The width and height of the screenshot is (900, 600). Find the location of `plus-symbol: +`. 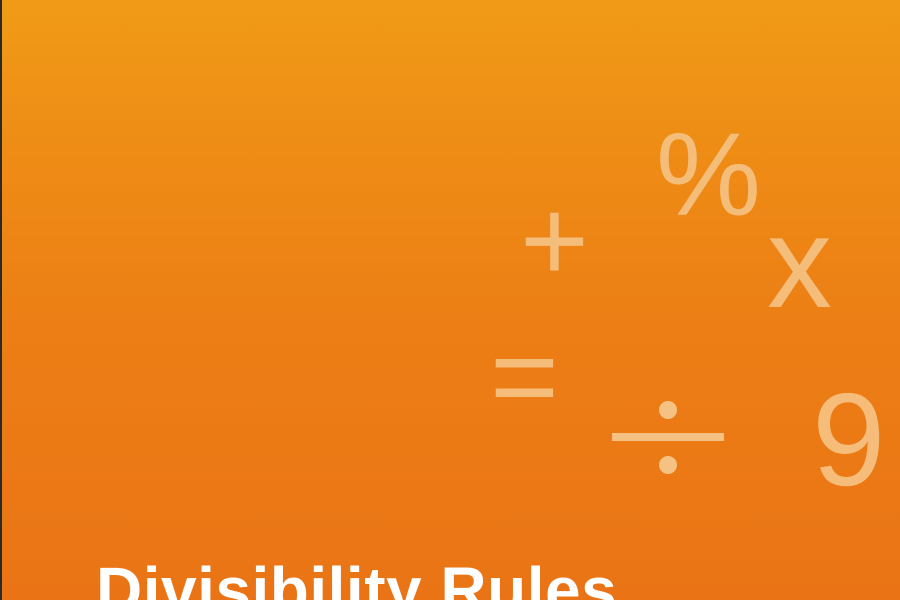

plus-symbol: + is located at coordinates (554, 241).